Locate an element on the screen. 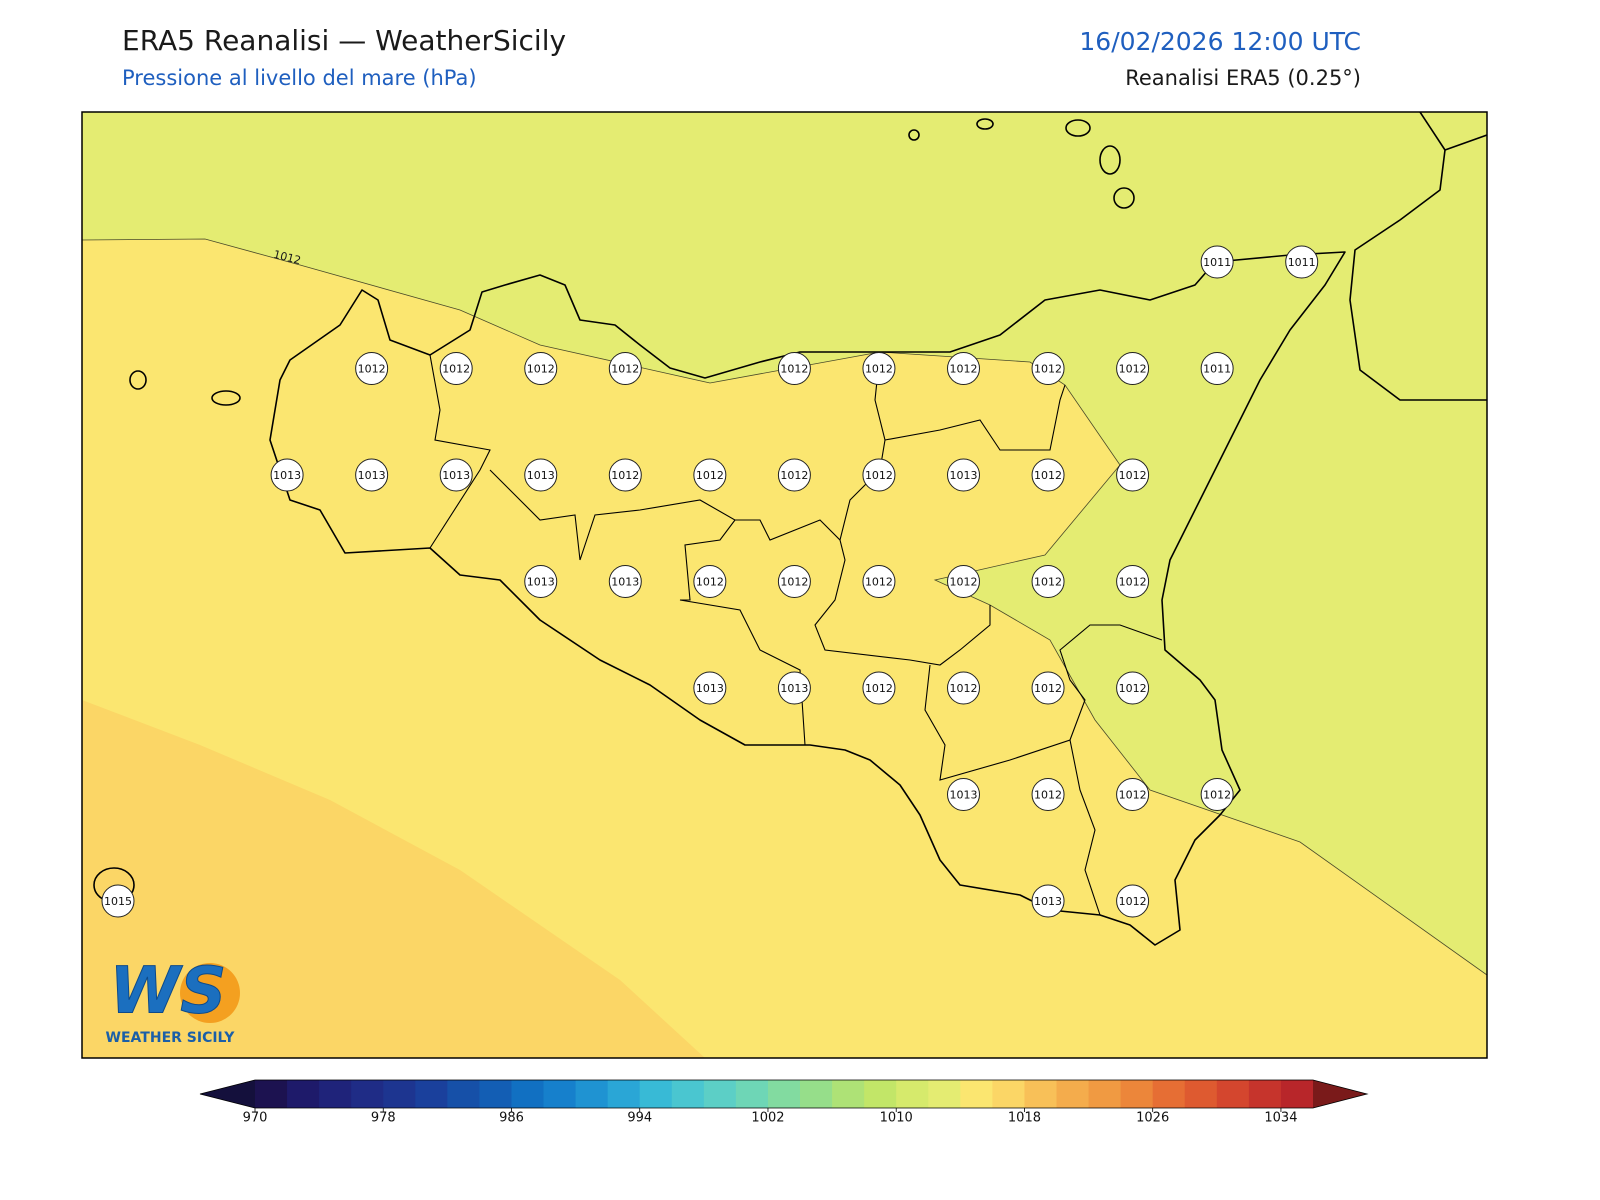  title: ERA5 Reanalisi — WeatherSicily is located at coordinates (344, 40).